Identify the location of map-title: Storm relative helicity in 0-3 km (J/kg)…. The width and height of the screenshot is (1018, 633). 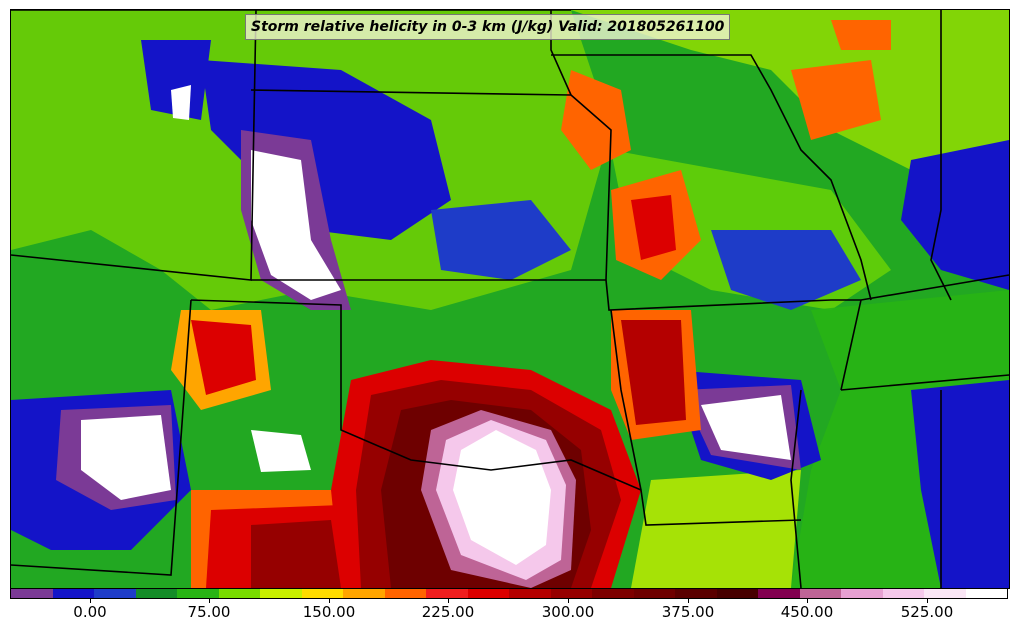
(488, 27).